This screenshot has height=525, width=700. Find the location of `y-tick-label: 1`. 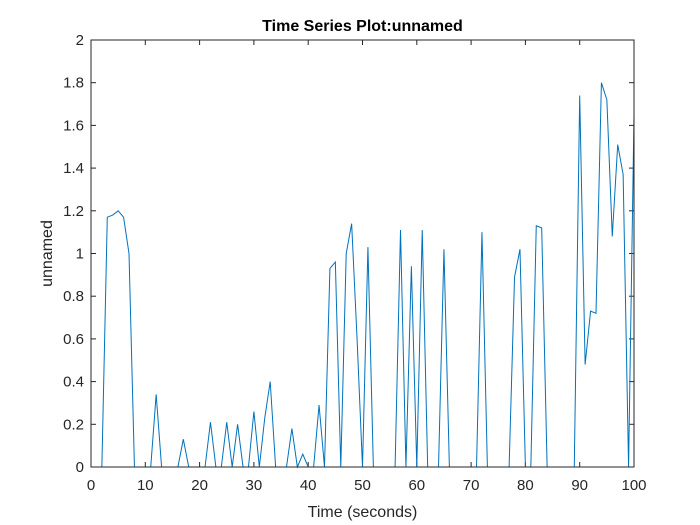

y-tick-label: 1 is located at coordinates (80, 254).